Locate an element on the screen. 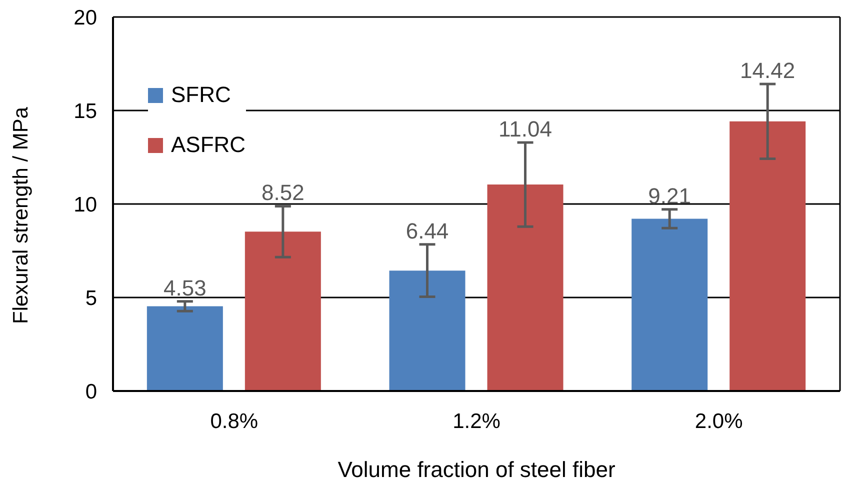  y-tick-label: 15 is located at coordinates (85, 111).